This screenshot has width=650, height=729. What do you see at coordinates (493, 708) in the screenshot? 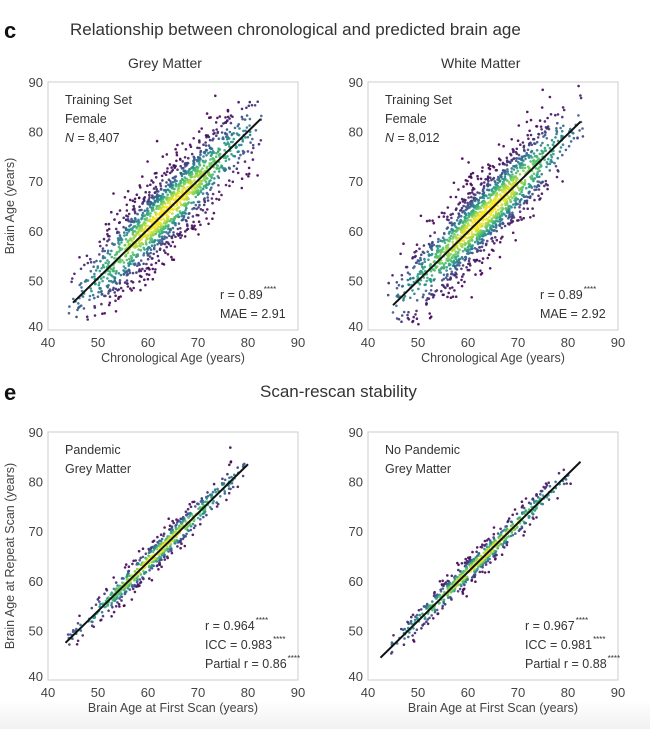
I see `x-axis-label: Brain Age at First Scan (years)` at bounding box center [493, 708].